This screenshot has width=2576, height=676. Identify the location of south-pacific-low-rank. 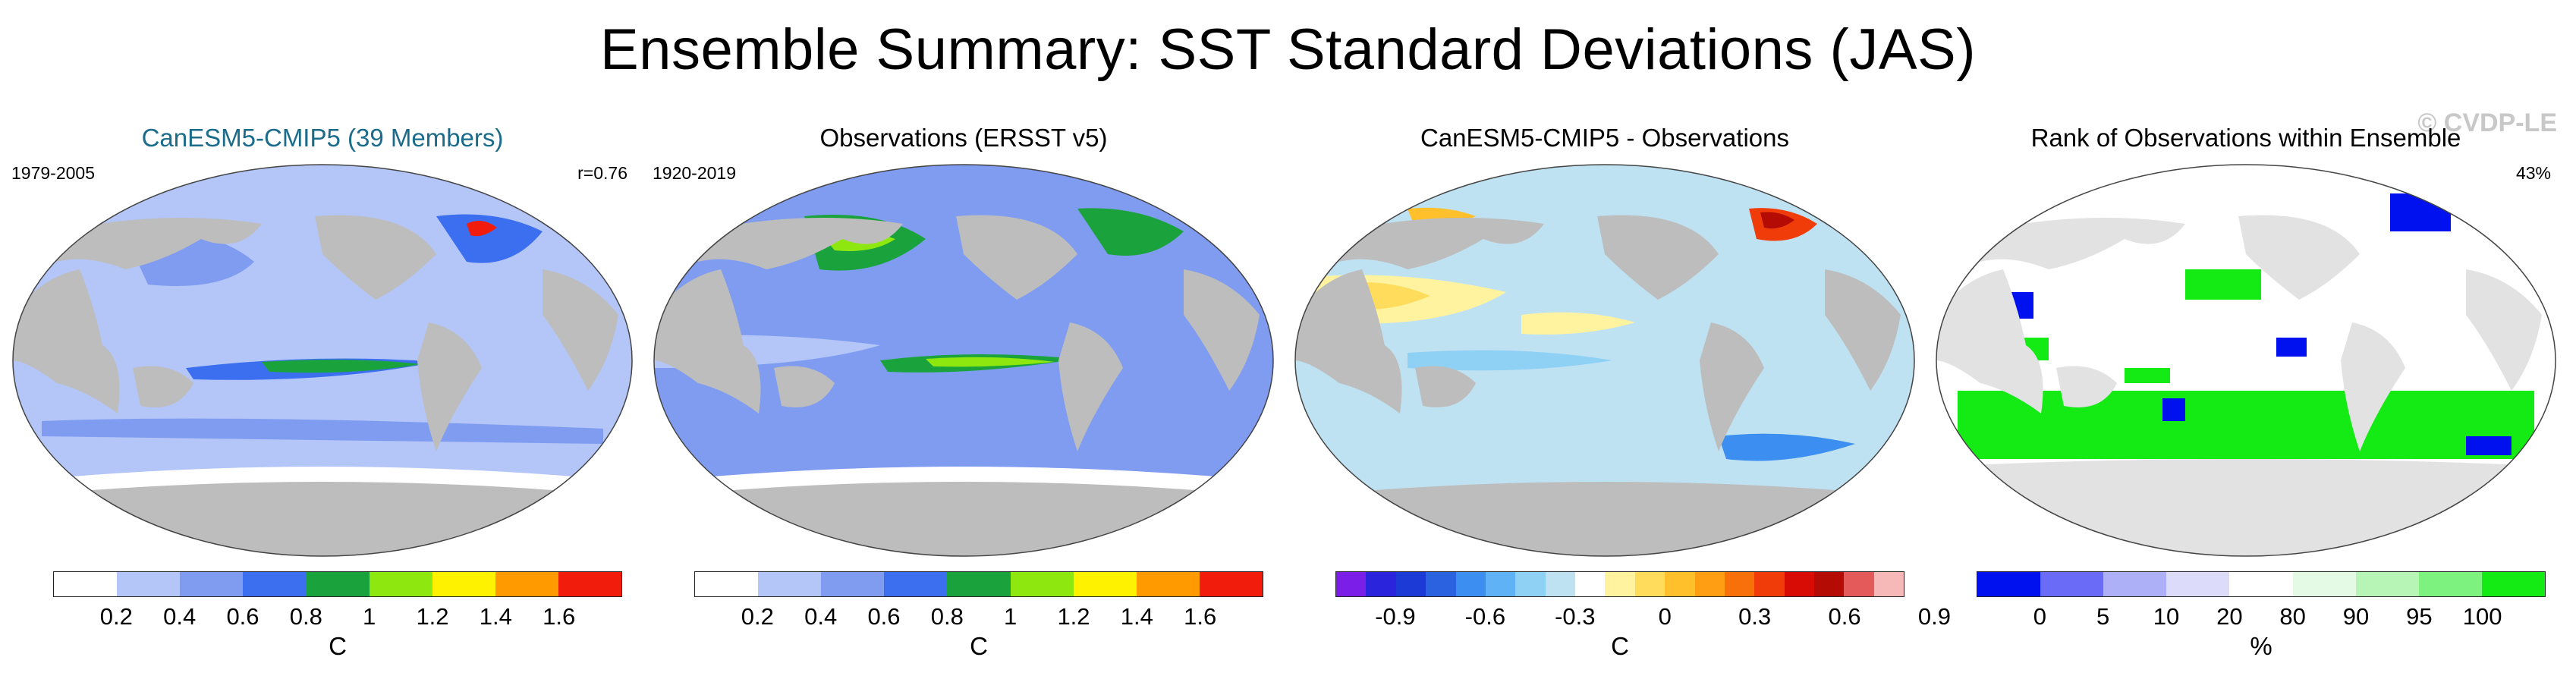
(2173, 409).